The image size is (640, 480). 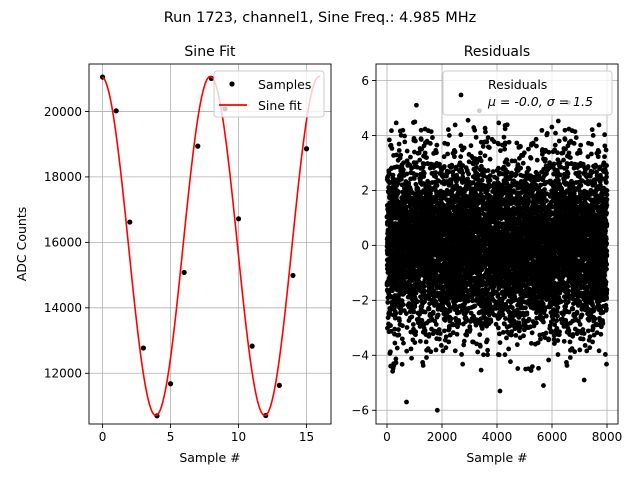 What do you see at coordinates (280, 105) in the screenshot?
I see `sine-legend-label-fit: Sine fit` at bounding box center [280, 105].